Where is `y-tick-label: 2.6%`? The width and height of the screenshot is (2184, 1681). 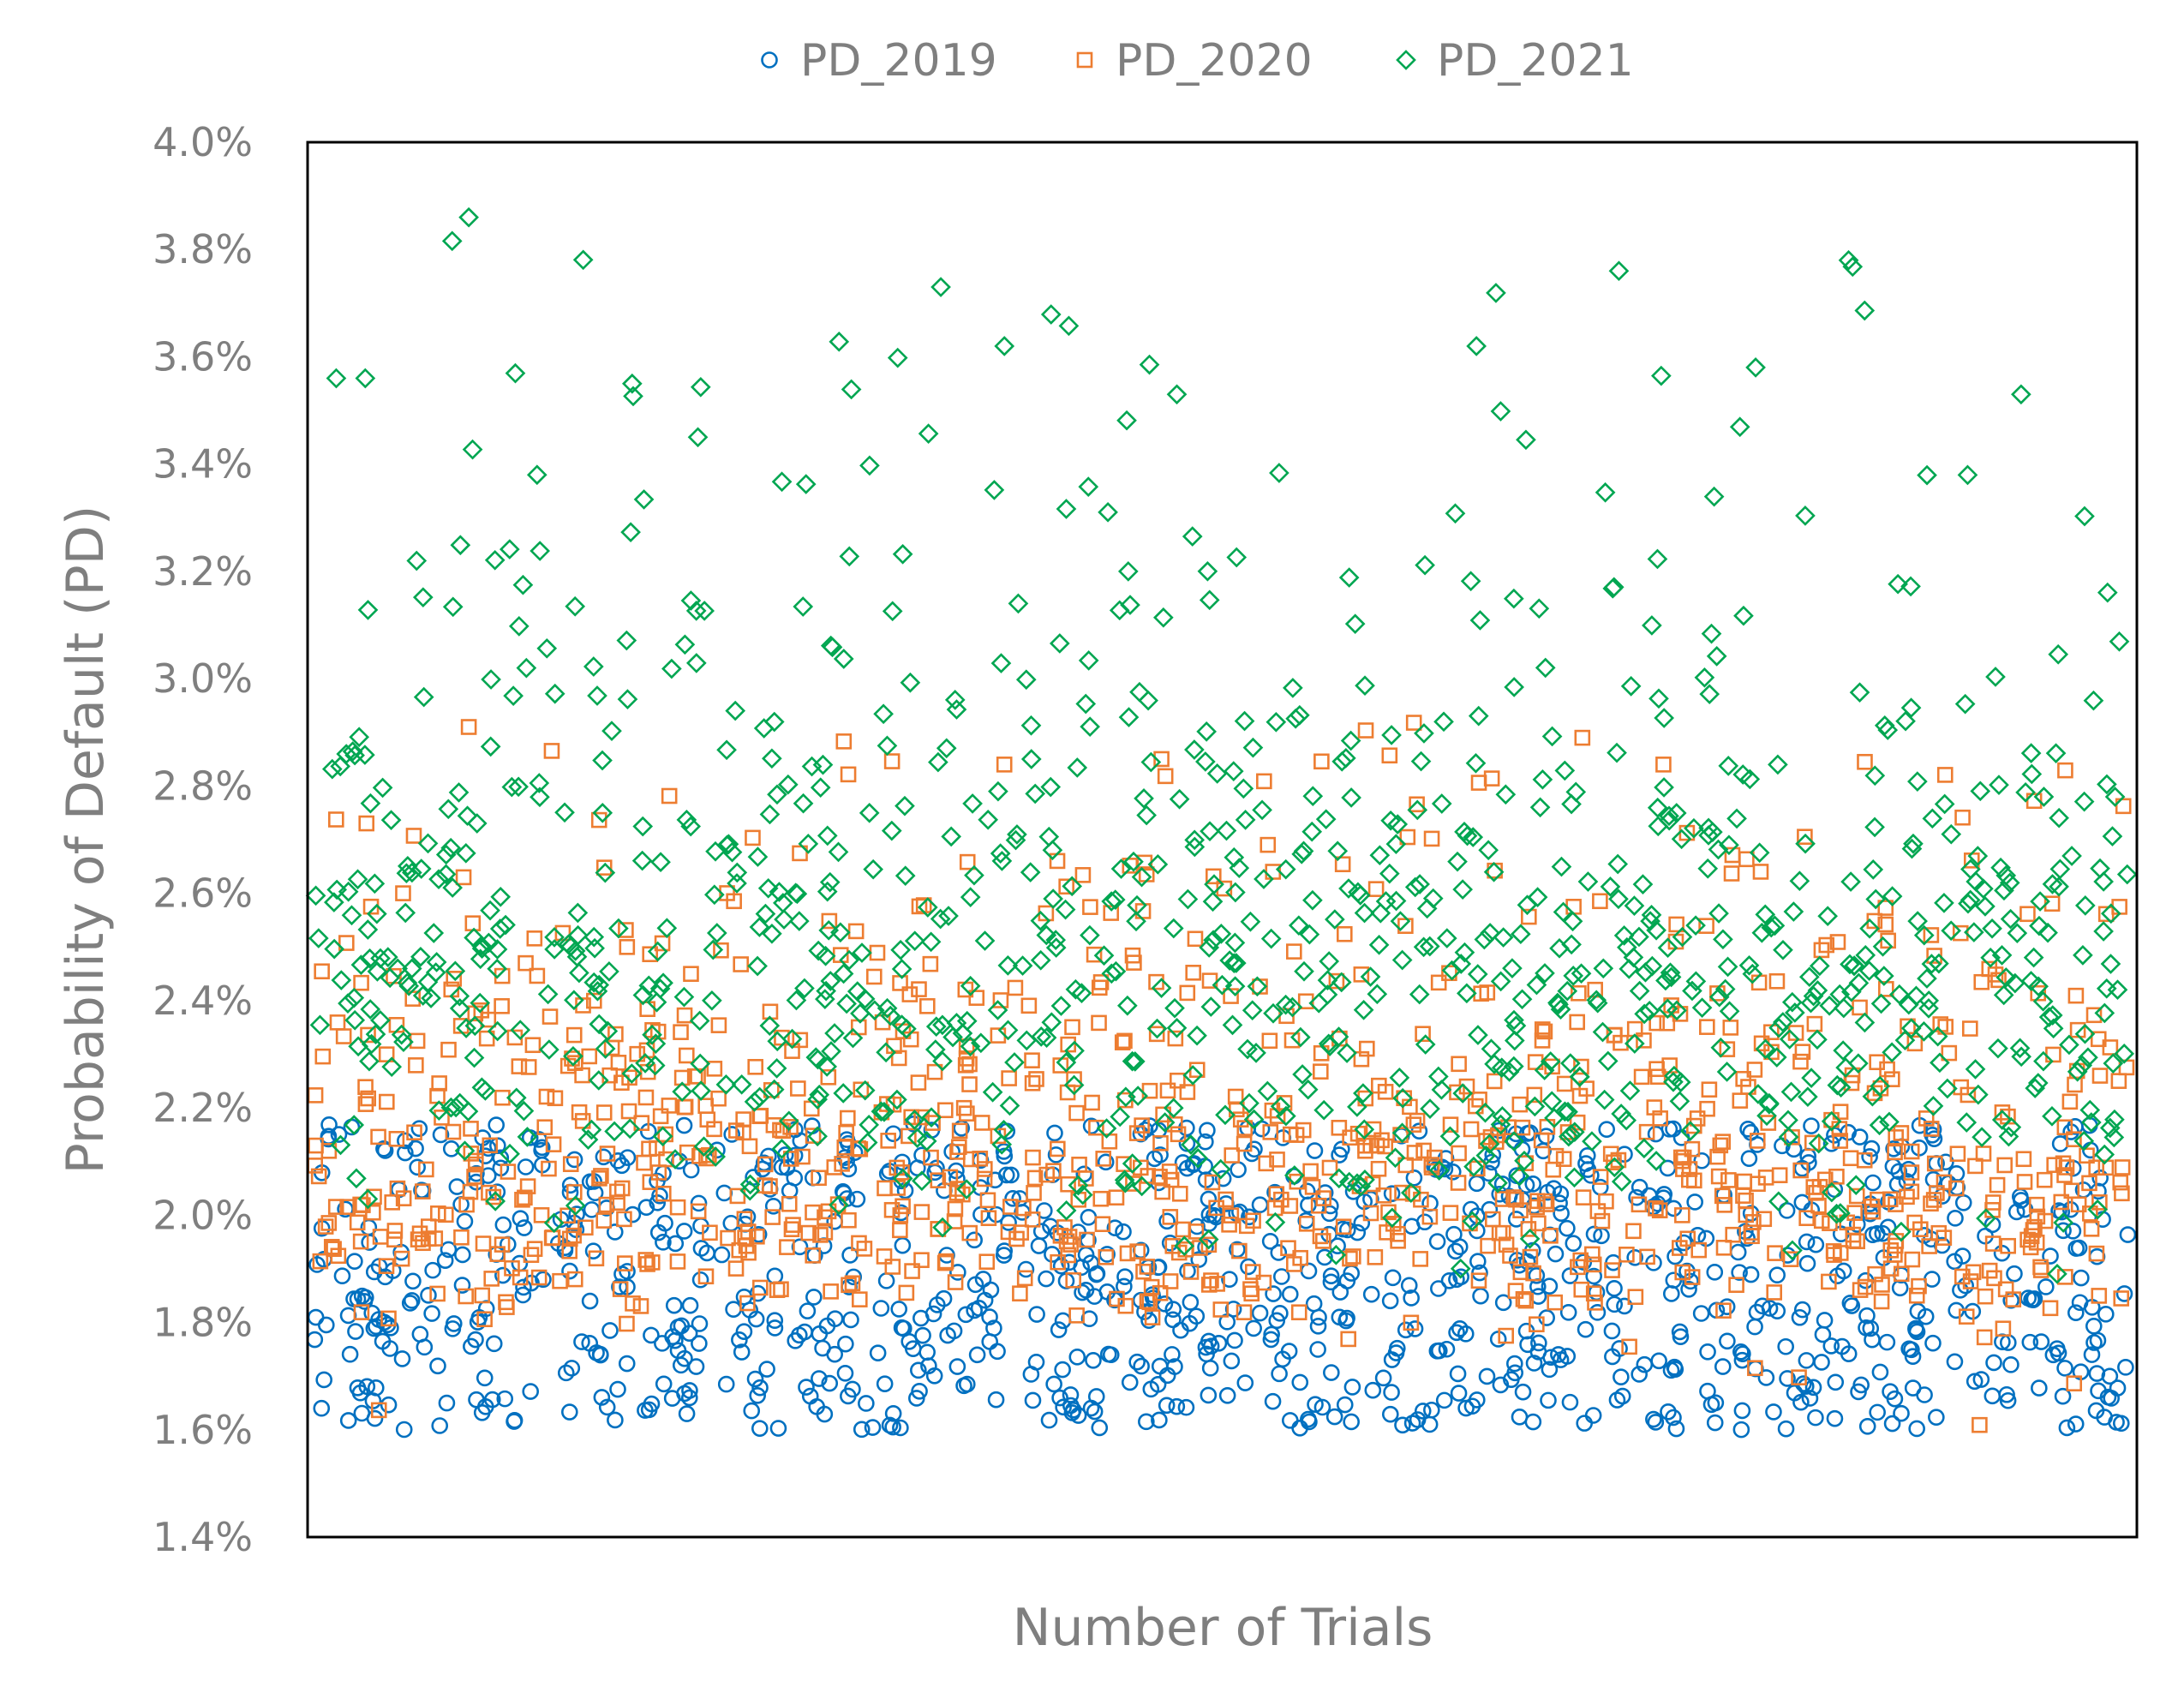
y-tick-label: 2.6% is located at coordinates (203, 894).